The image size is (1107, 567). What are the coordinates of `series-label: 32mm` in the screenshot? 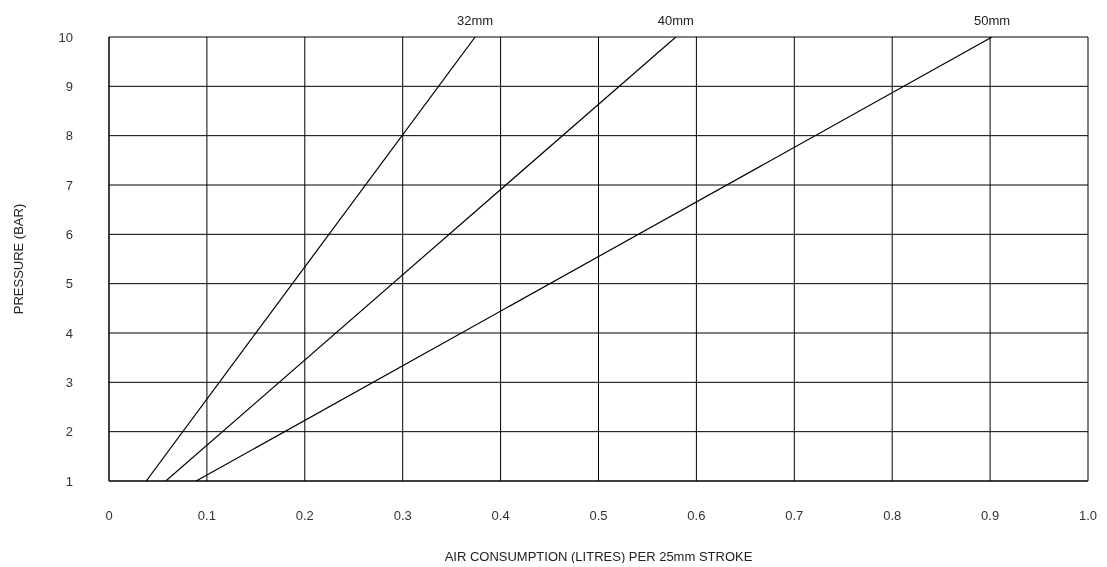 It's located at (475, 20).